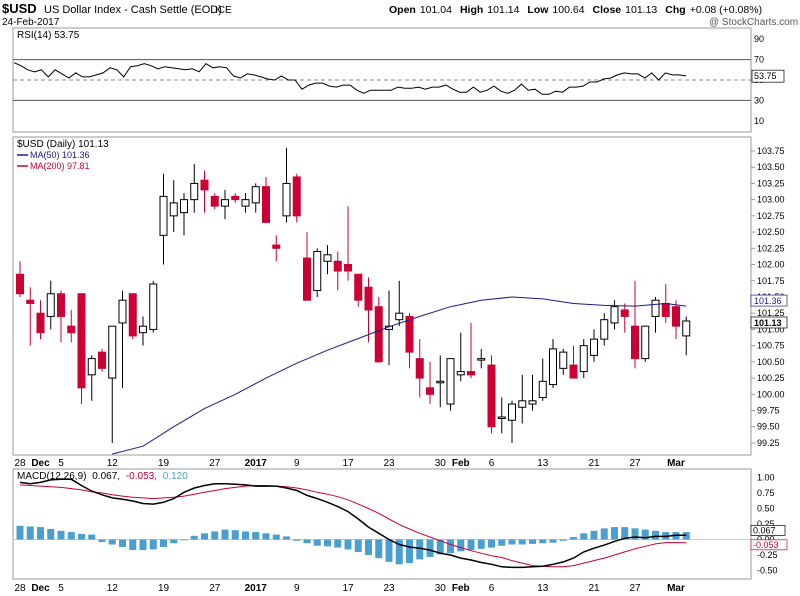 The image size is (800, 596). What do you see at coordinates (771, 313) in the screenshot?
I see `price-y-tick-101.25: 101.25` at bounding box center [771, 313].